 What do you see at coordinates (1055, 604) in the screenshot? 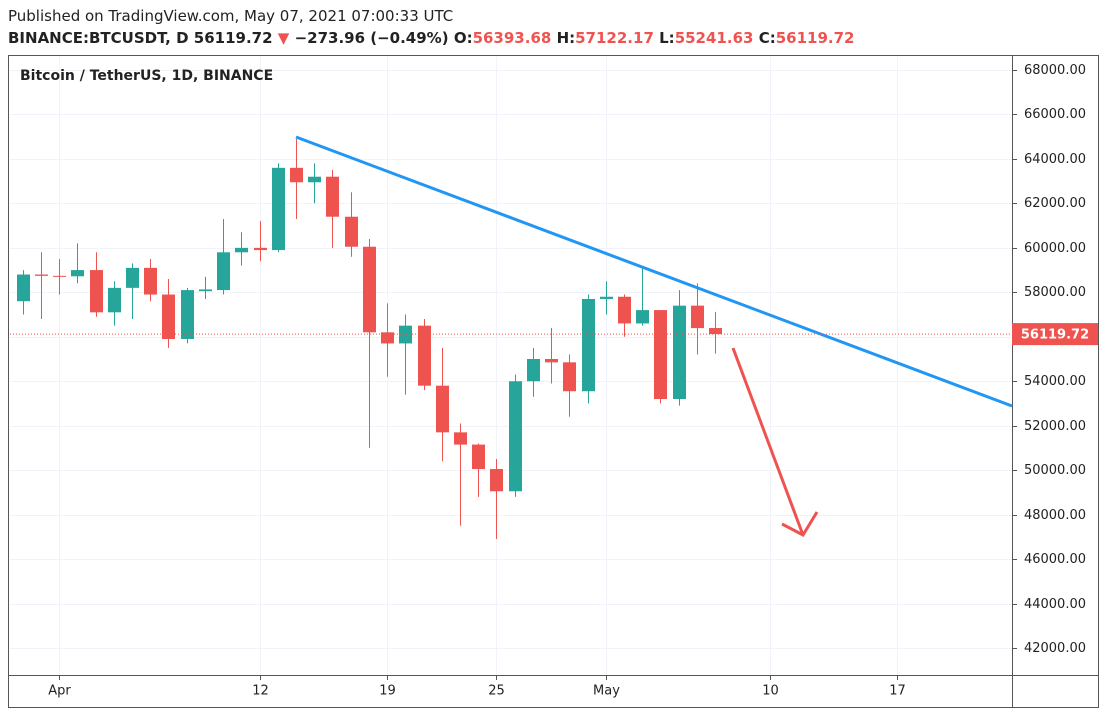
I see `y-tick-label: 44000.00` at bounding box center [1055, 604].